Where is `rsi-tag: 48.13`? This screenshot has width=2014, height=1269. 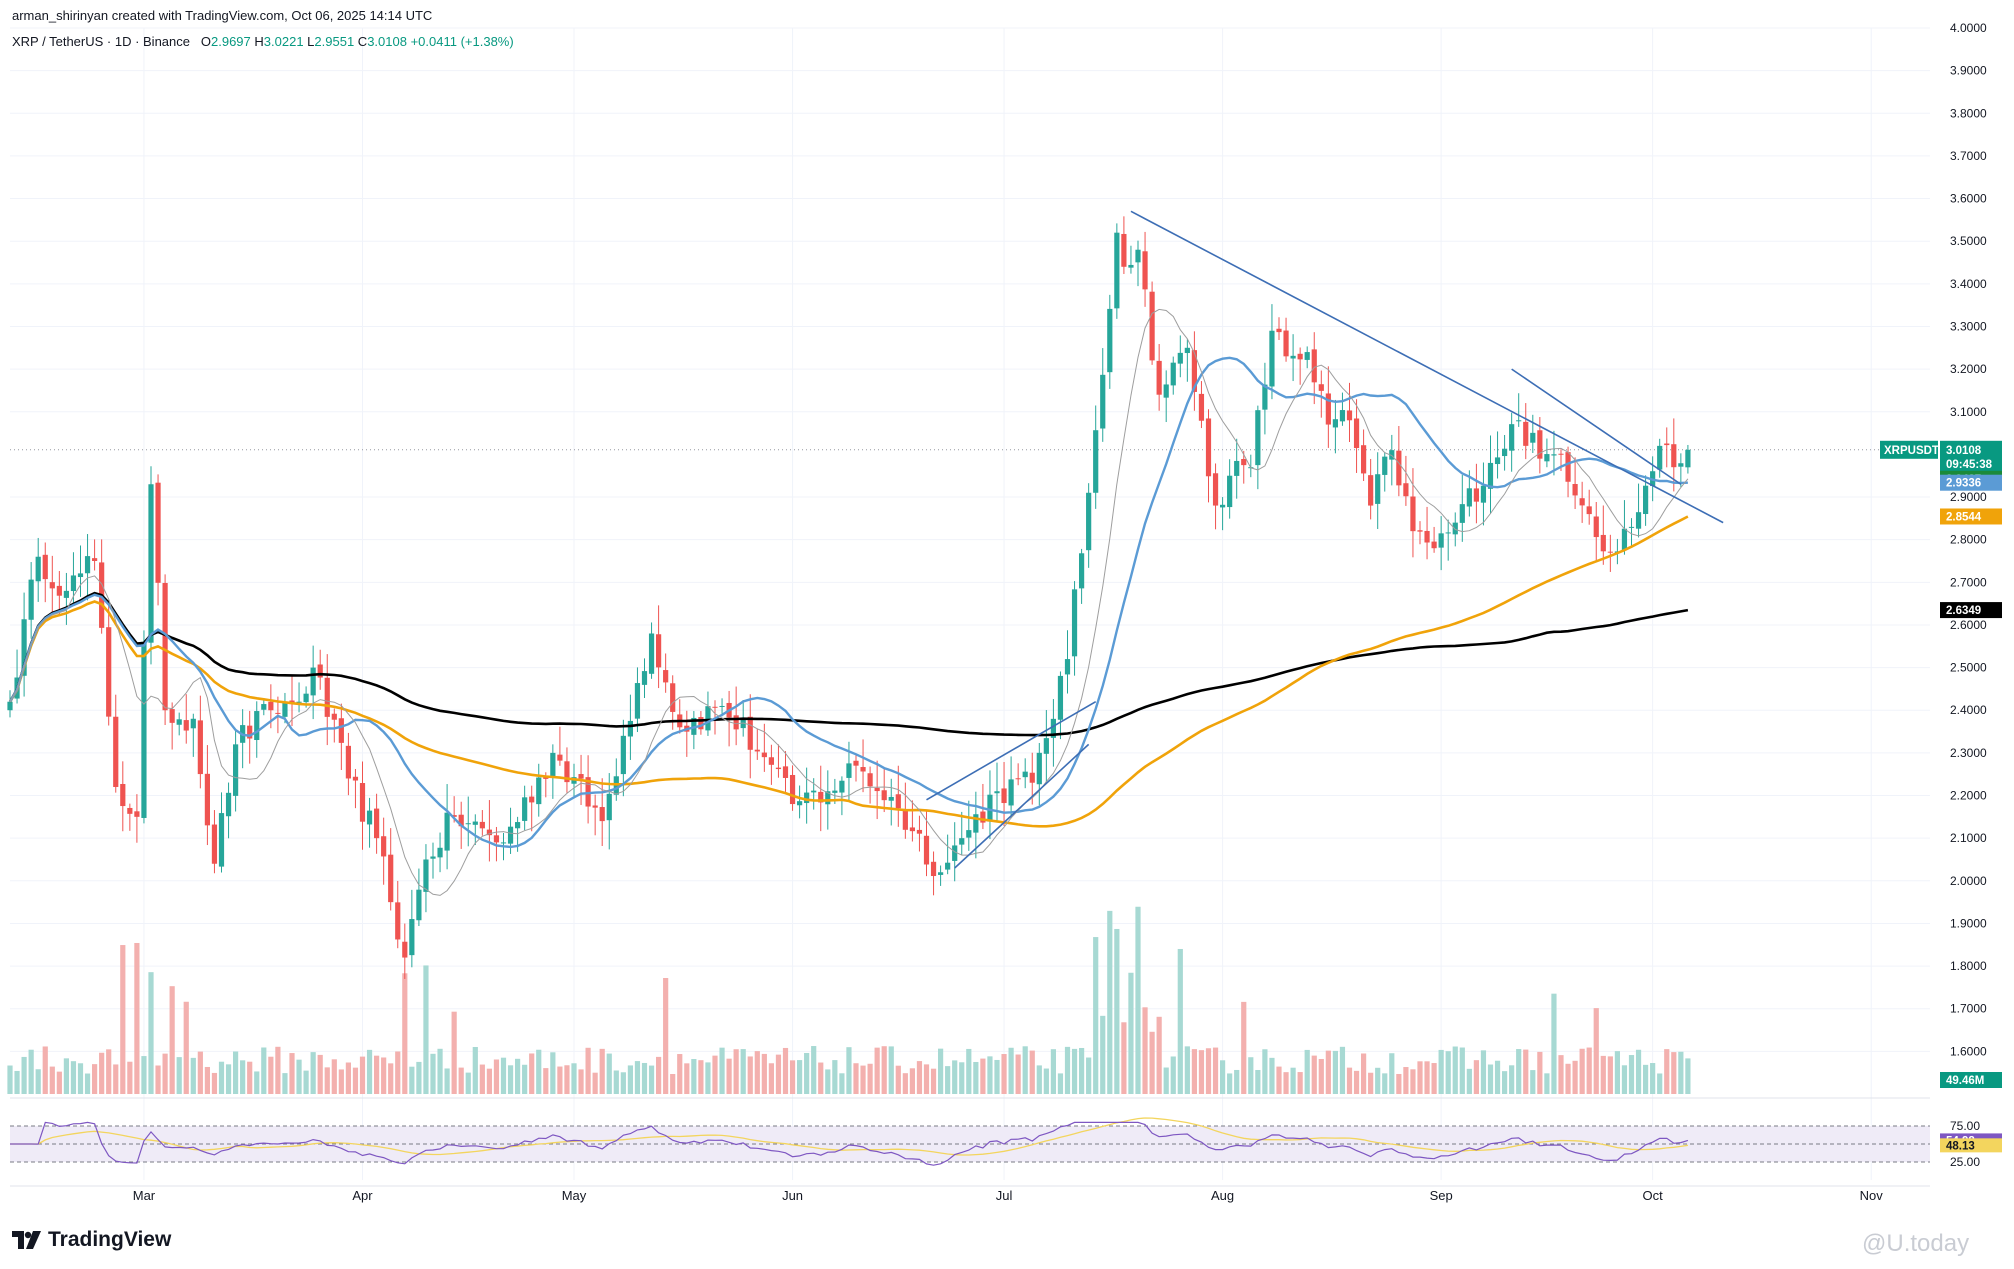
rsi-tag: 48.13 is located at coordinates (1971, 1145).